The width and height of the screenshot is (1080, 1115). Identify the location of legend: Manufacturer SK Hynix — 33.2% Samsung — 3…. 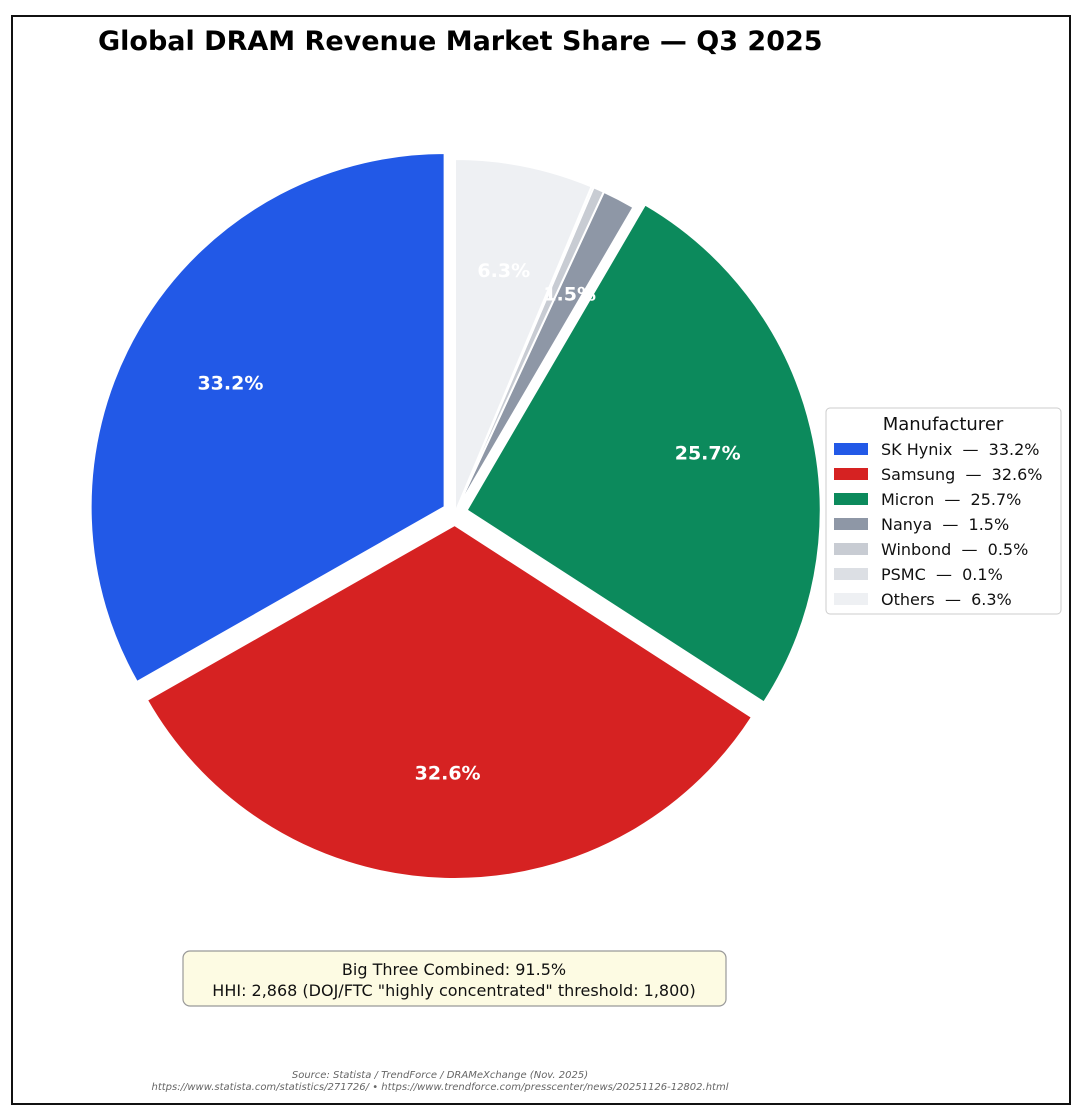
(943, 511).